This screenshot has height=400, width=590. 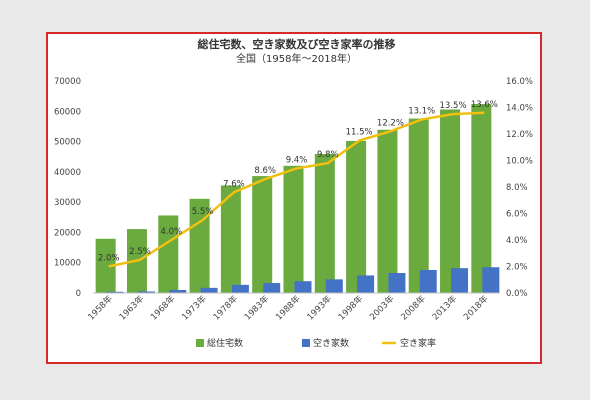 What do you see at coordinates (162, 307) in the screenshot?
I see `x-tick-label: 1968年` at bounding box center [162, 307].